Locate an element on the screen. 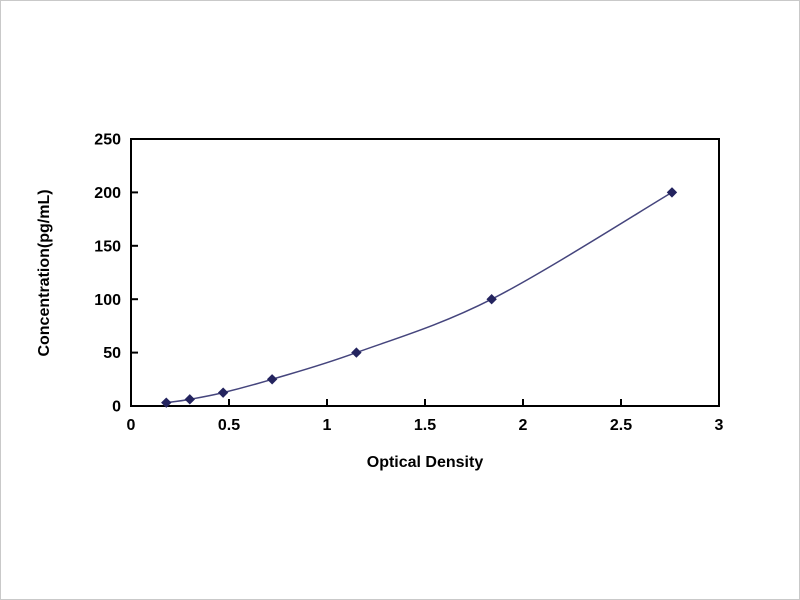  y-axis-label: Concentration(pg/mL) is located at coordinates (44, 272).